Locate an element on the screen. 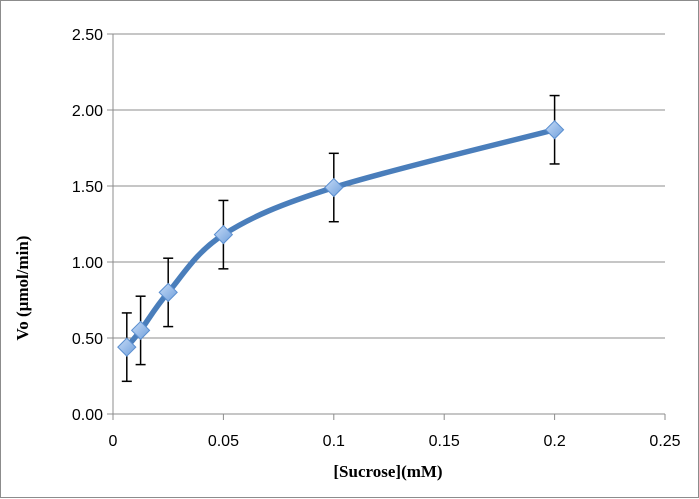 The width and height of the screenshot is (699, 499). y-axis-title: Vo (μmol/min) is located at coordinates (22, 288).